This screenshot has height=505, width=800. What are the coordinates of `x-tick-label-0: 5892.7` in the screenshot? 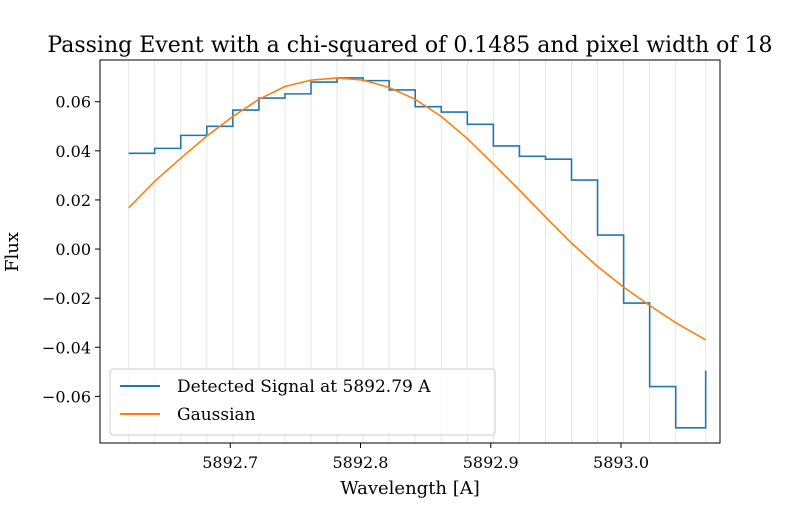 It's located at (230, 462).